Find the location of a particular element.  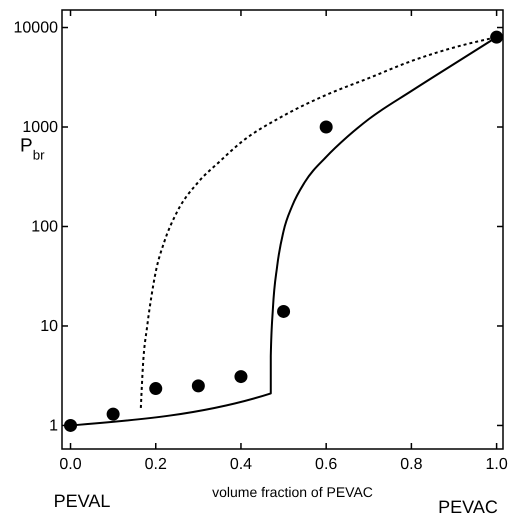

y-tick-label: 1 is located at coordinates (53, 425).